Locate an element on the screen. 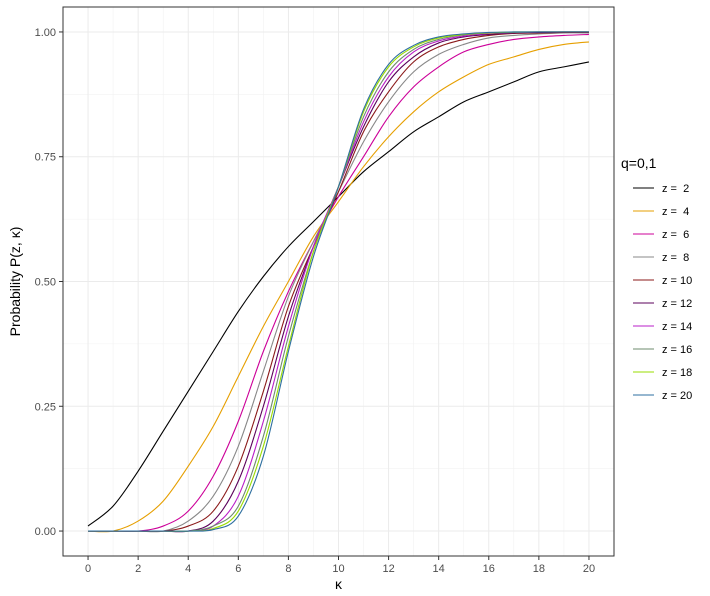 This screenshot has width=710, height=596. legend-label-7: z = 14 is located at coordinates (677, 327).